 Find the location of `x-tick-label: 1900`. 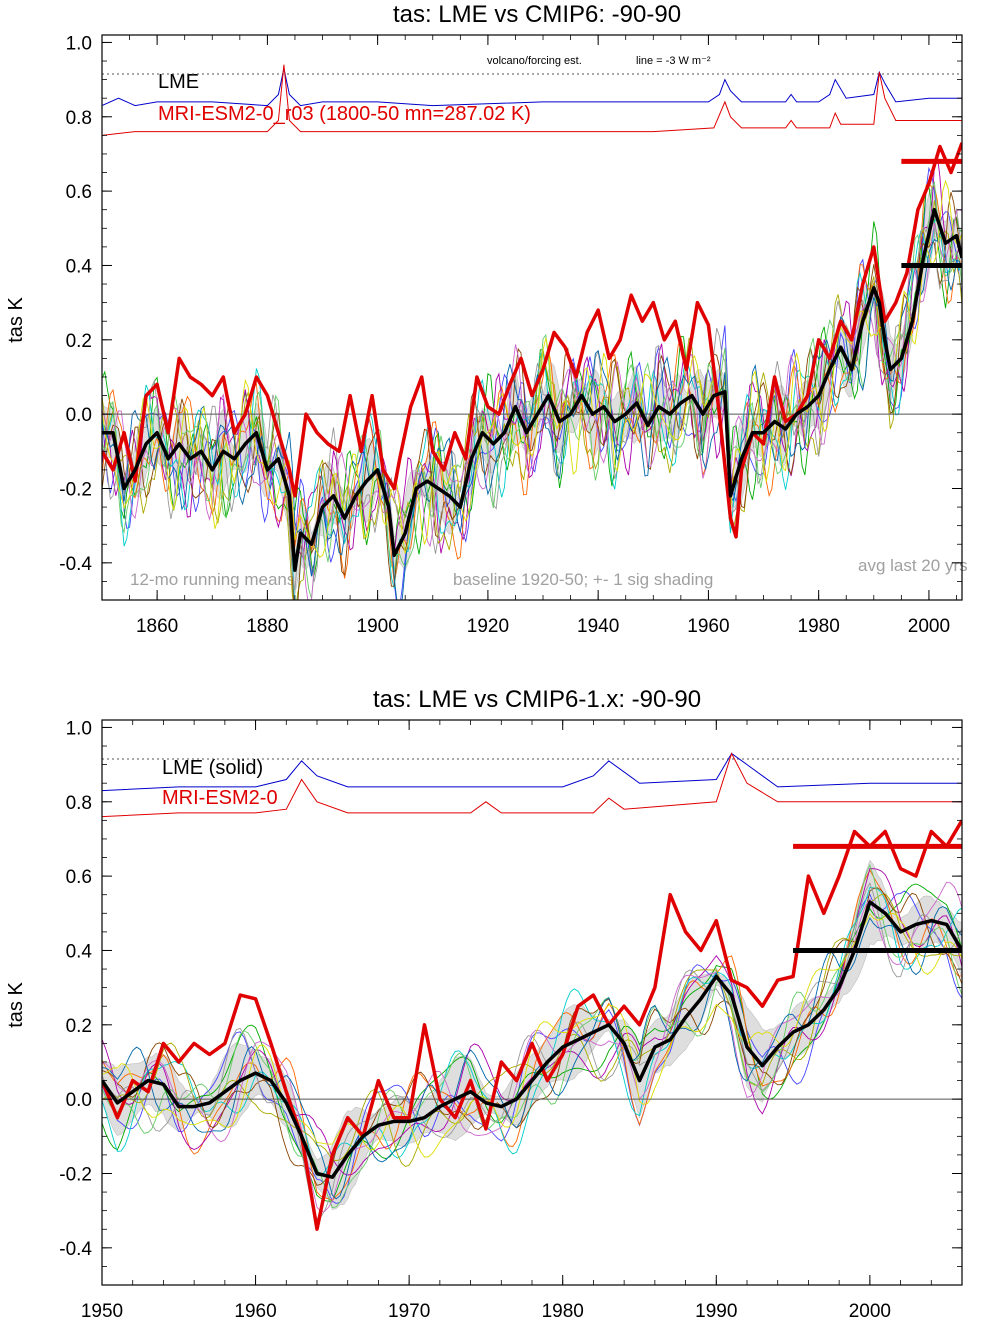

x-tick-label: 1900 is located at coordinates (378, 626).